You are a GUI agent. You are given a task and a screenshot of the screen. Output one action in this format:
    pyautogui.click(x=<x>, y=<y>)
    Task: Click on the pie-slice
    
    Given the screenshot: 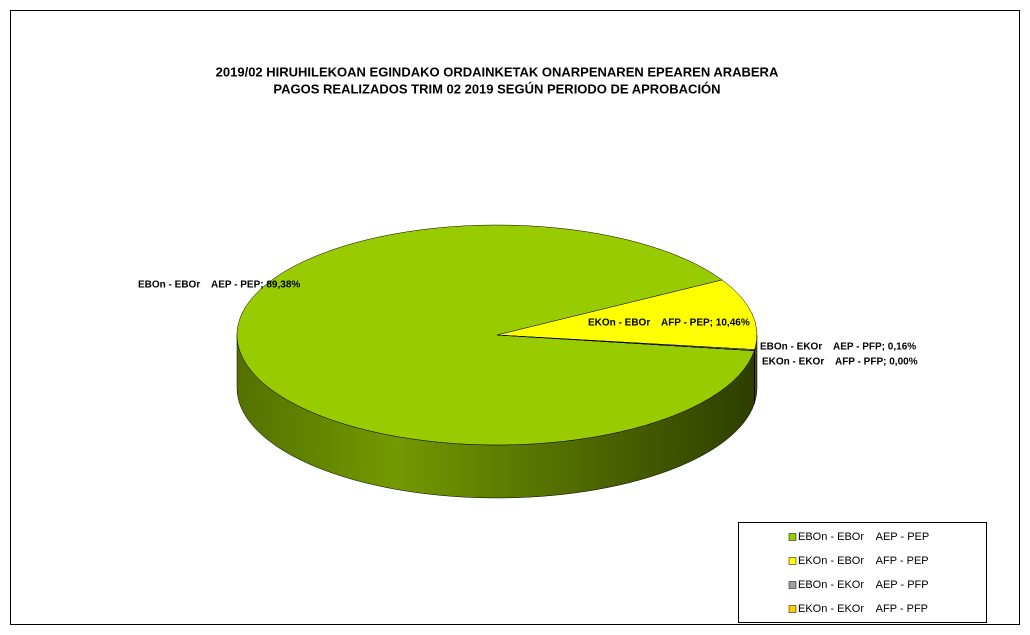 What is the action you would take?
    pyautogui.click(x=627, y=314)
    